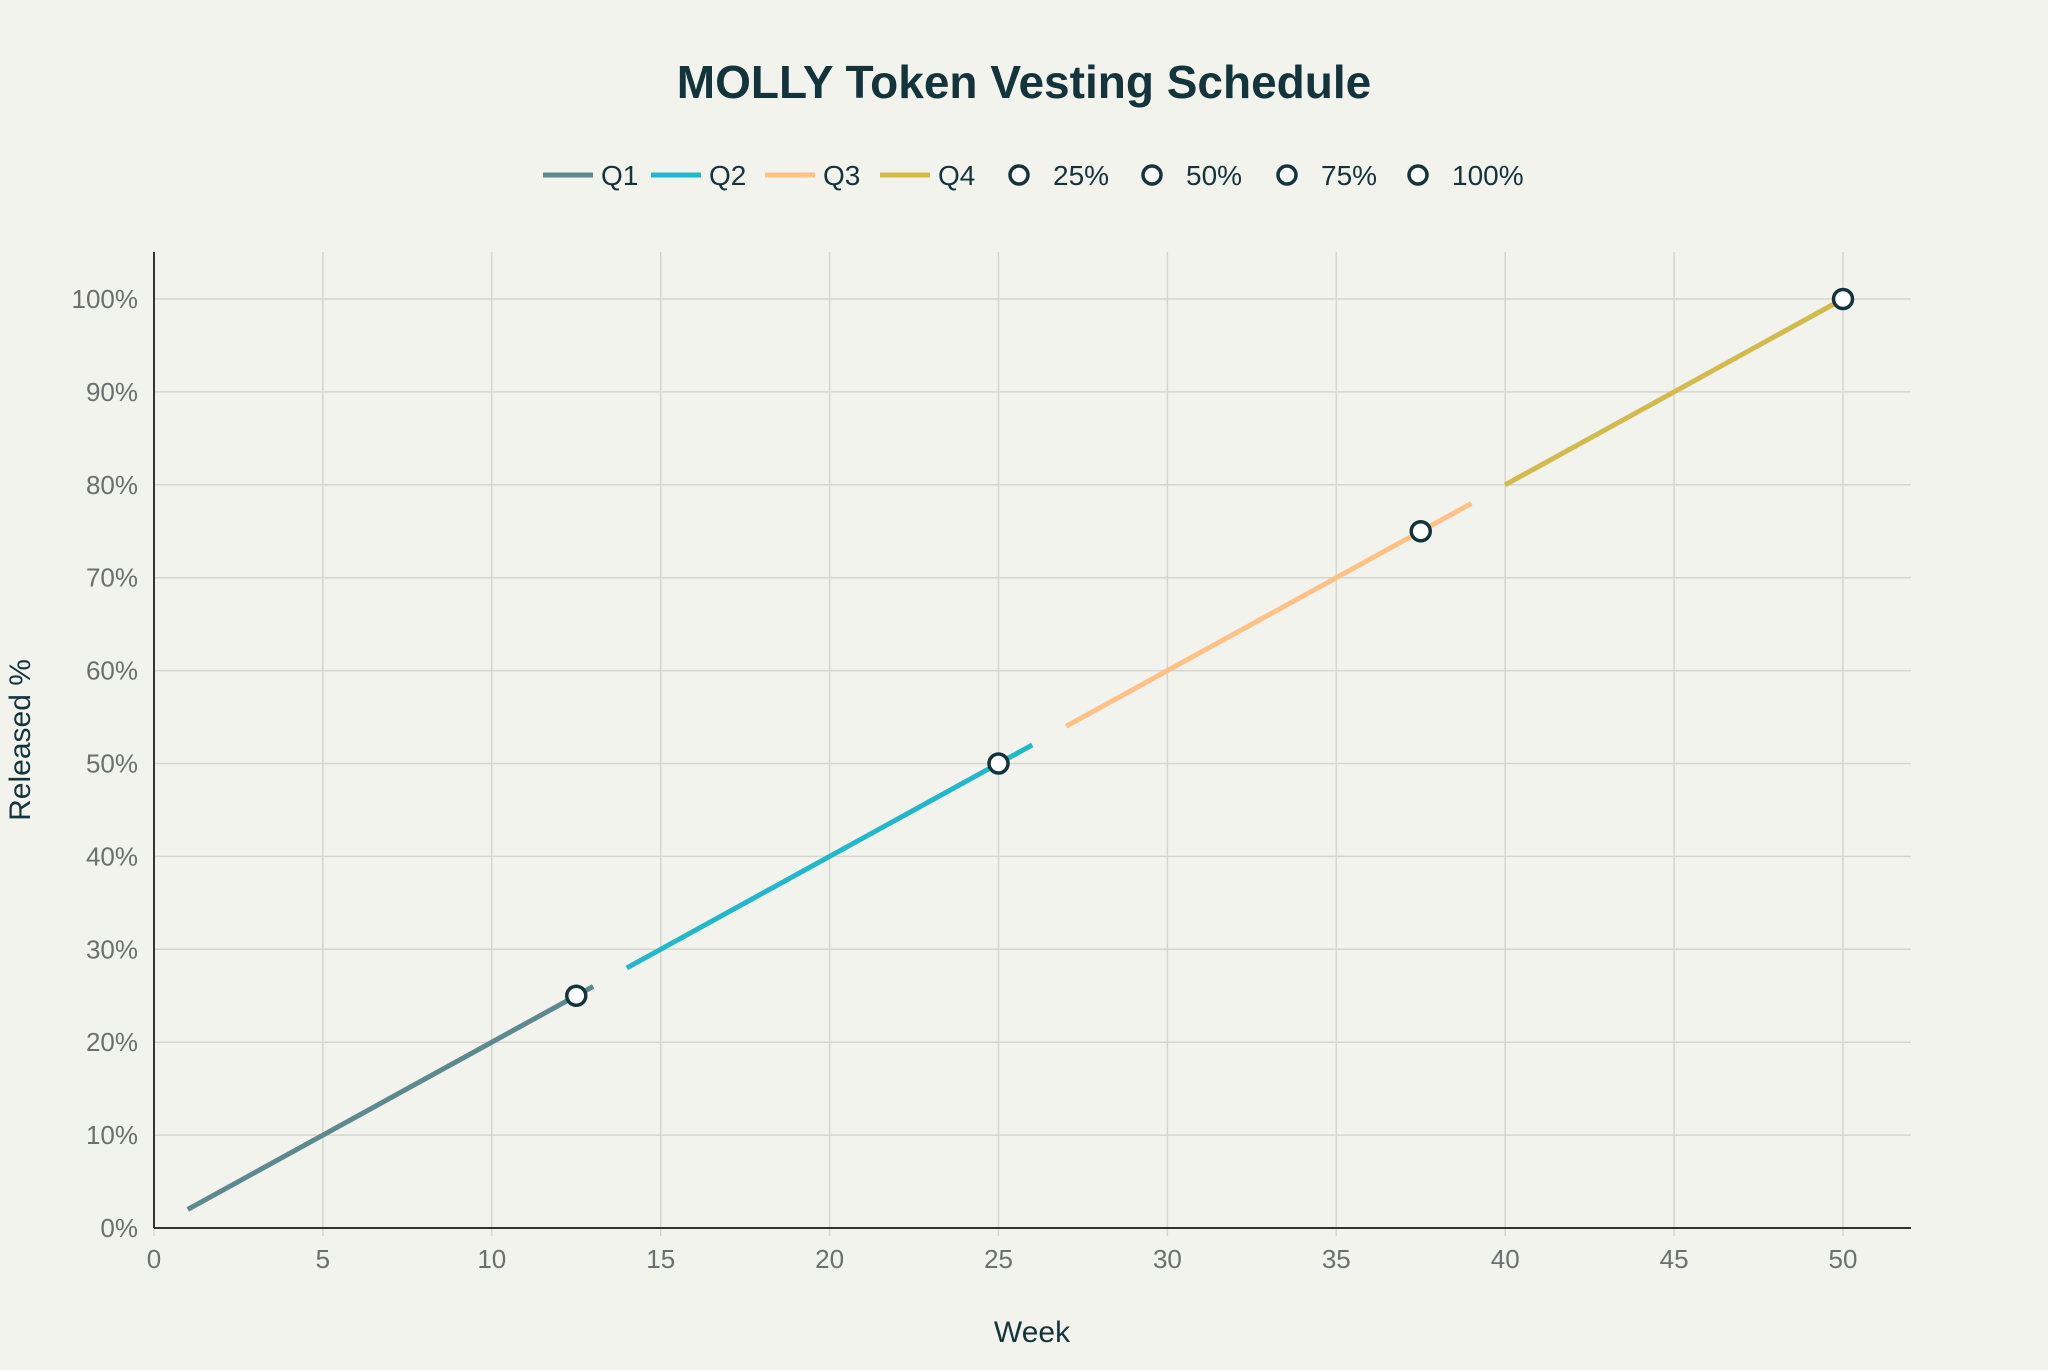  Describe the element at coordinates (323, 1259) in the screenshot. I see `x-tick-label: 5` at that location.